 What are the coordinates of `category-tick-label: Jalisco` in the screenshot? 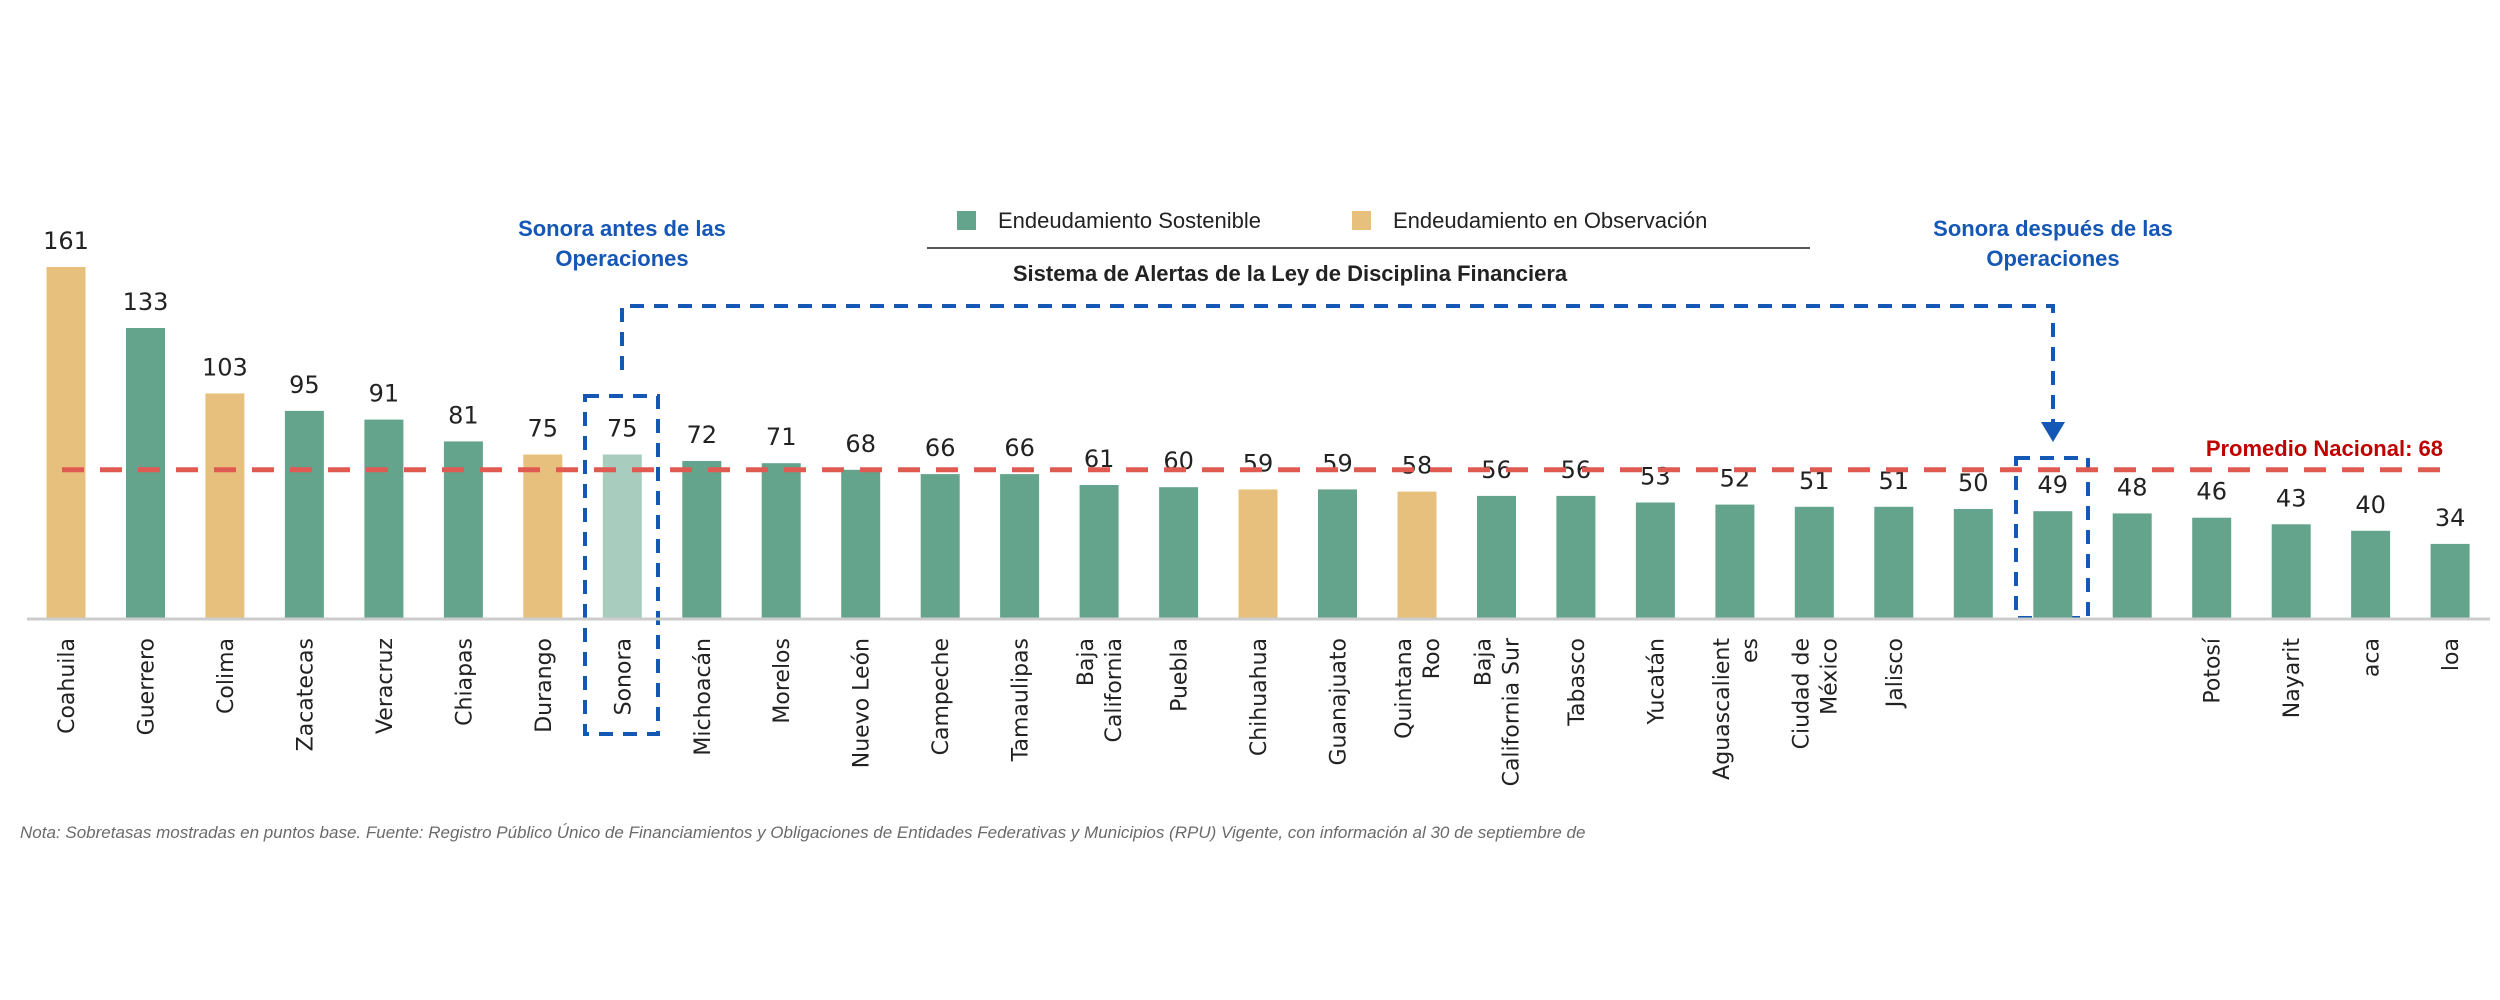 It's located at (1895, 673).